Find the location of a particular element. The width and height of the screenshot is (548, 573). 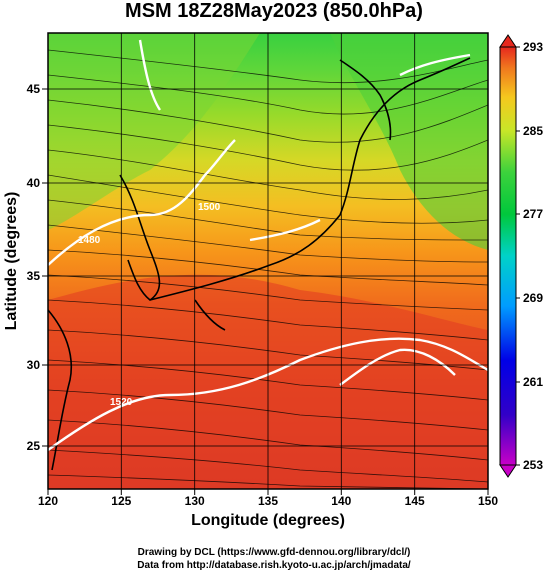

x-axis-label: Longitude (degrees) is located at coordinates (268, 520).